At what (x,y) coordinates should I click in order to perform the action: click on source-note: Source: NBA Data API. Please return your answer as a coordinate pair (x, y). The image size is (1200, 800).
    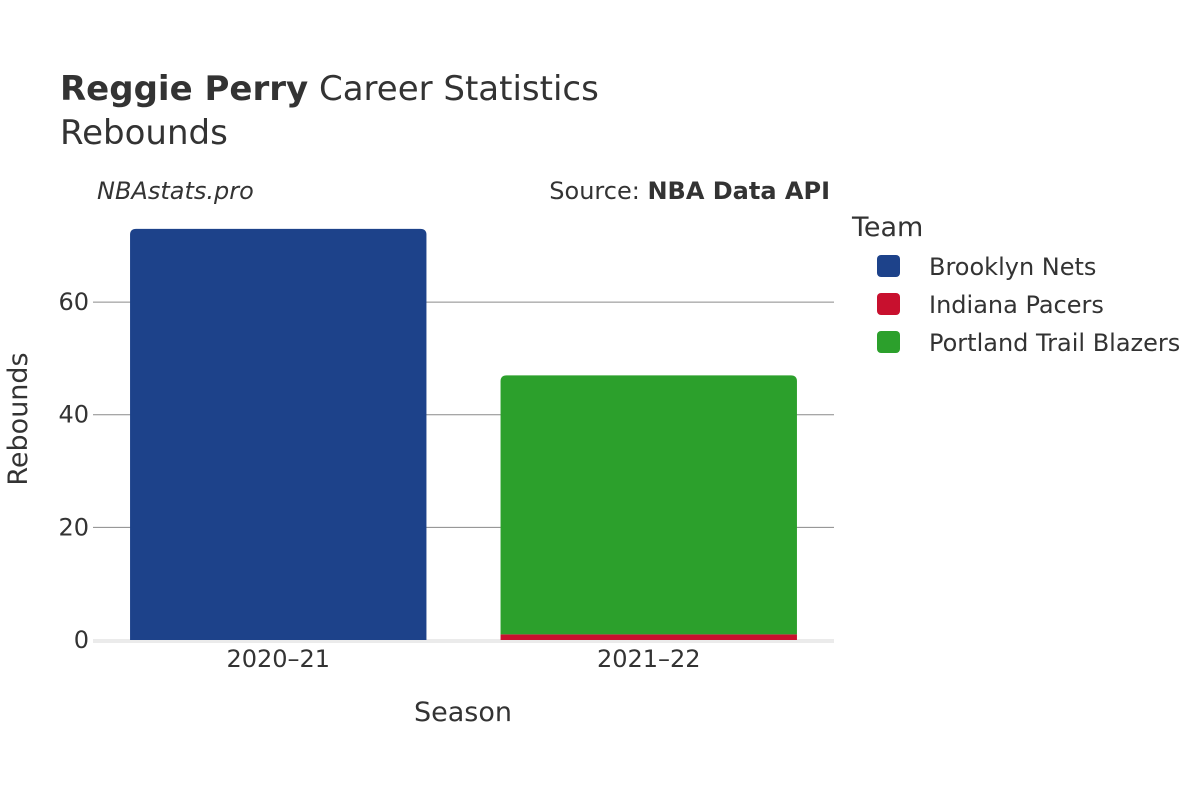
    Looking at the image, I should click on (689, 191).